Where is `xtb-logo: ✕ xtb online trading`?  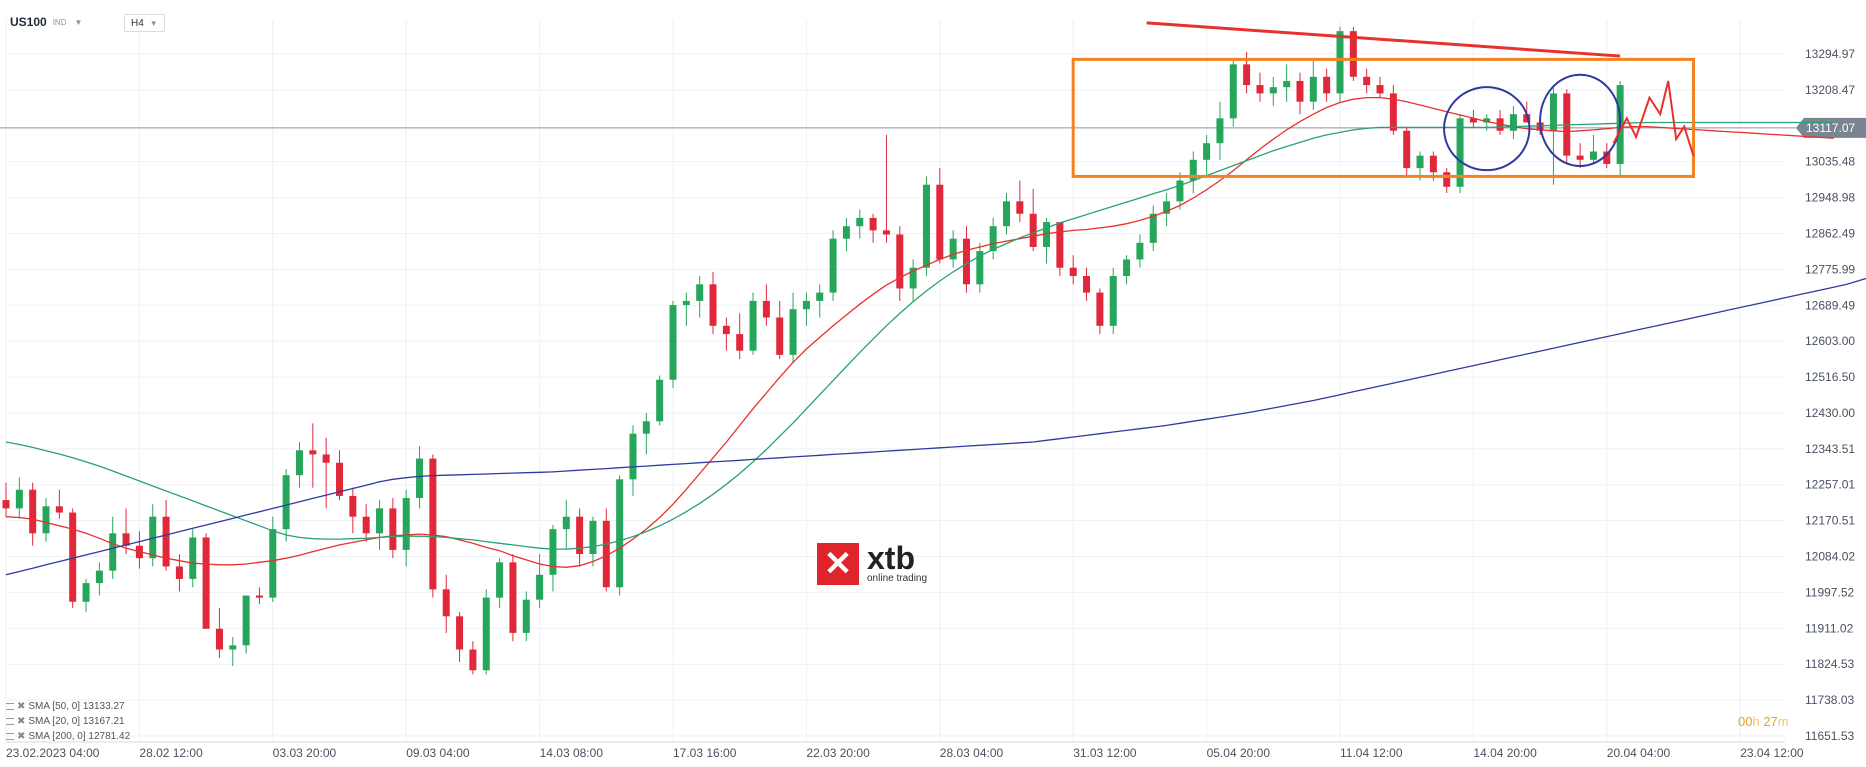
xtb-logo: ✕ xtb online trading is located at coordinates (872, 563).